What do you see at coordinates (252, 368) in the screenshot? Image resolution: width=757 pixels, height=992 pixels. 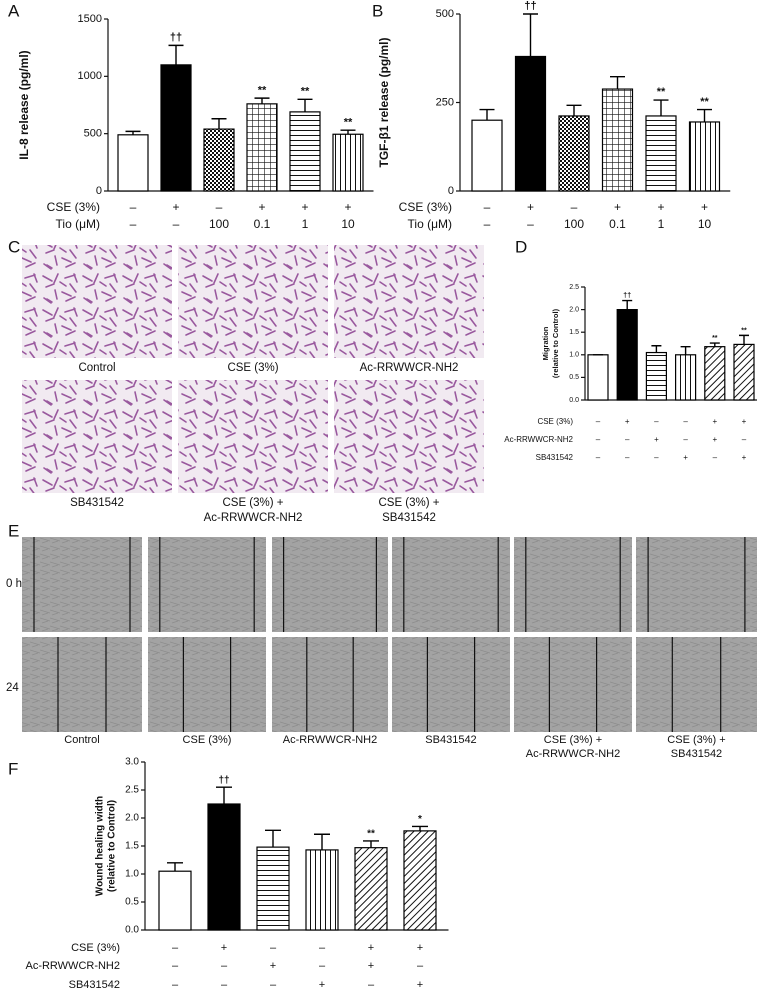 I see `image-label: CSE (3%)` at bounding box center [252, 368].